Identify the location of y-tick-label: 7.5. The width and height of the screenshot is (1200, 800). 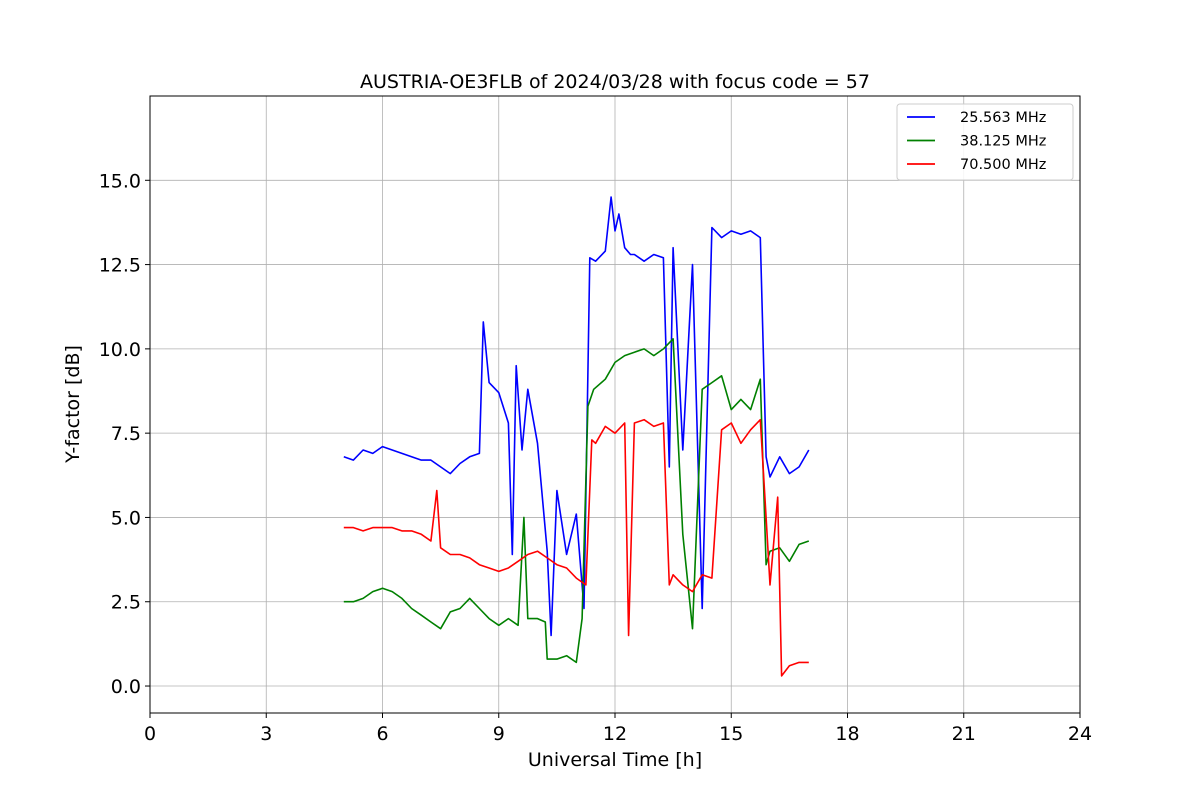
(126, 434).